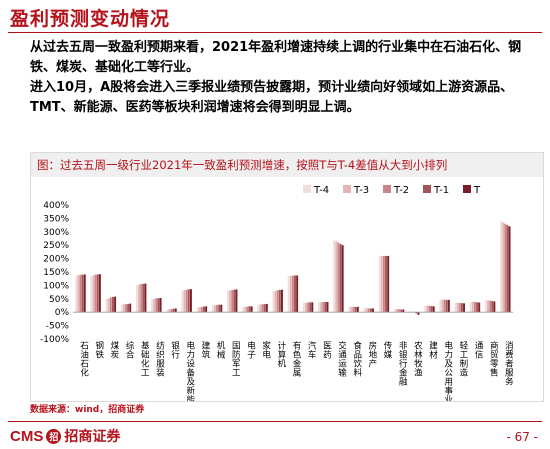  What do you see at coordinates (56, 286) in the screenshot?
I see `y-tick-label: 100%` at bounding box center [56, 286].